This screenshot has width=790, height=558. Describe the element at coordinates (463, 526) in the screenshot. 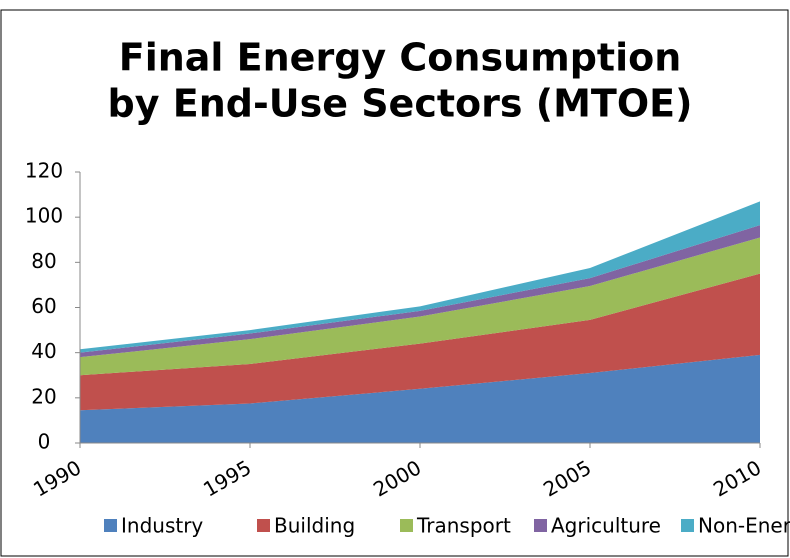

I see `legend-label: Transport` at that location.